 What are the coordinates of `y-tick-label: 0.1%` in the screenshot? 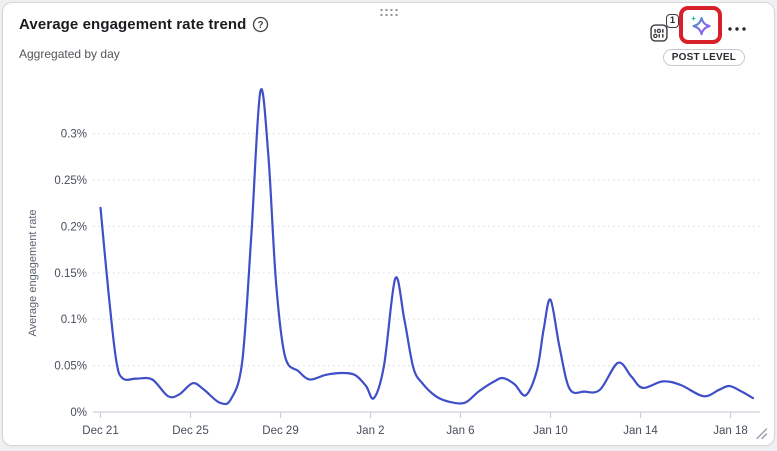 It's located at (74, 320).